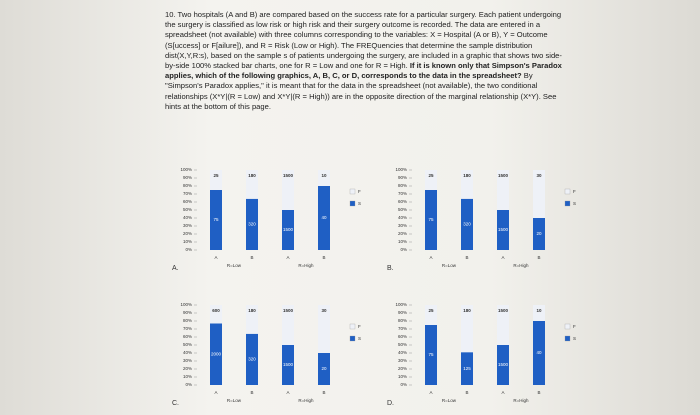 This screenshot has height=415, width=700. What do you see at coordinates (402, 177) in the screenshot?
I see `y-tick-label: 90%` at bounding box center [402, 177].